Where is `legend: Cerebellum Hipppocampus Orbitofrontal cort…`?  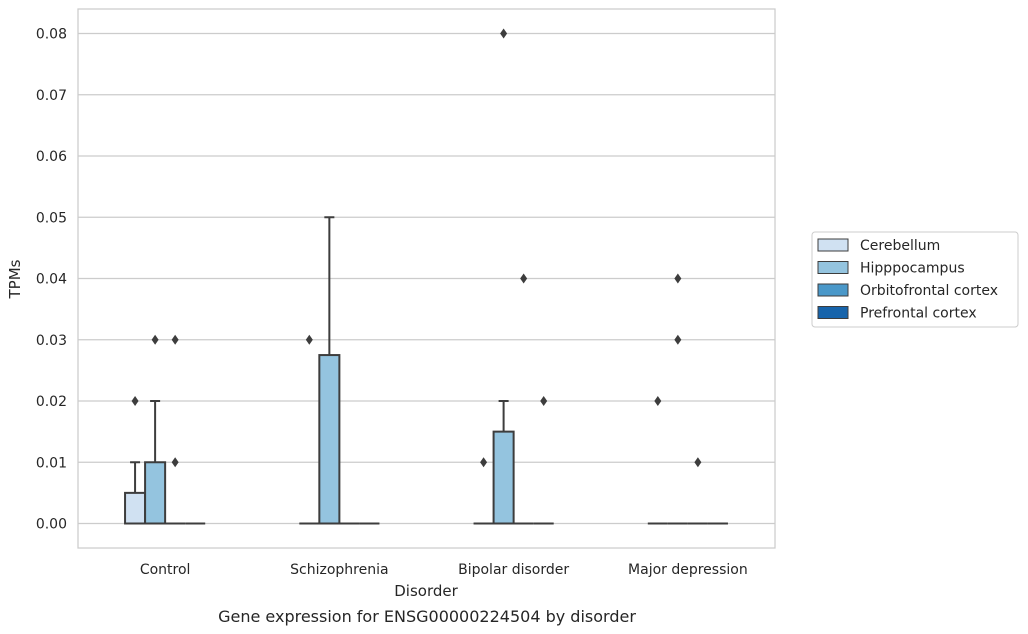
legend: Cerebellum Hipppocampus Orbitofrontal cort… is located at coordinates (915, 279).